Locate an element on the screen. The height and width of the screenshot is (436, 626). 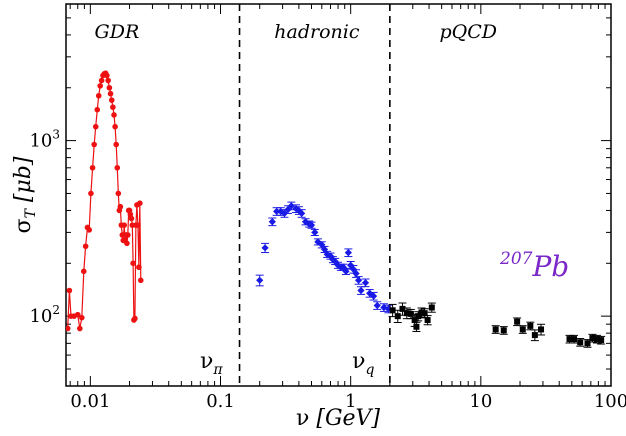
region-label: GDR is located at coordinates (117, 32).